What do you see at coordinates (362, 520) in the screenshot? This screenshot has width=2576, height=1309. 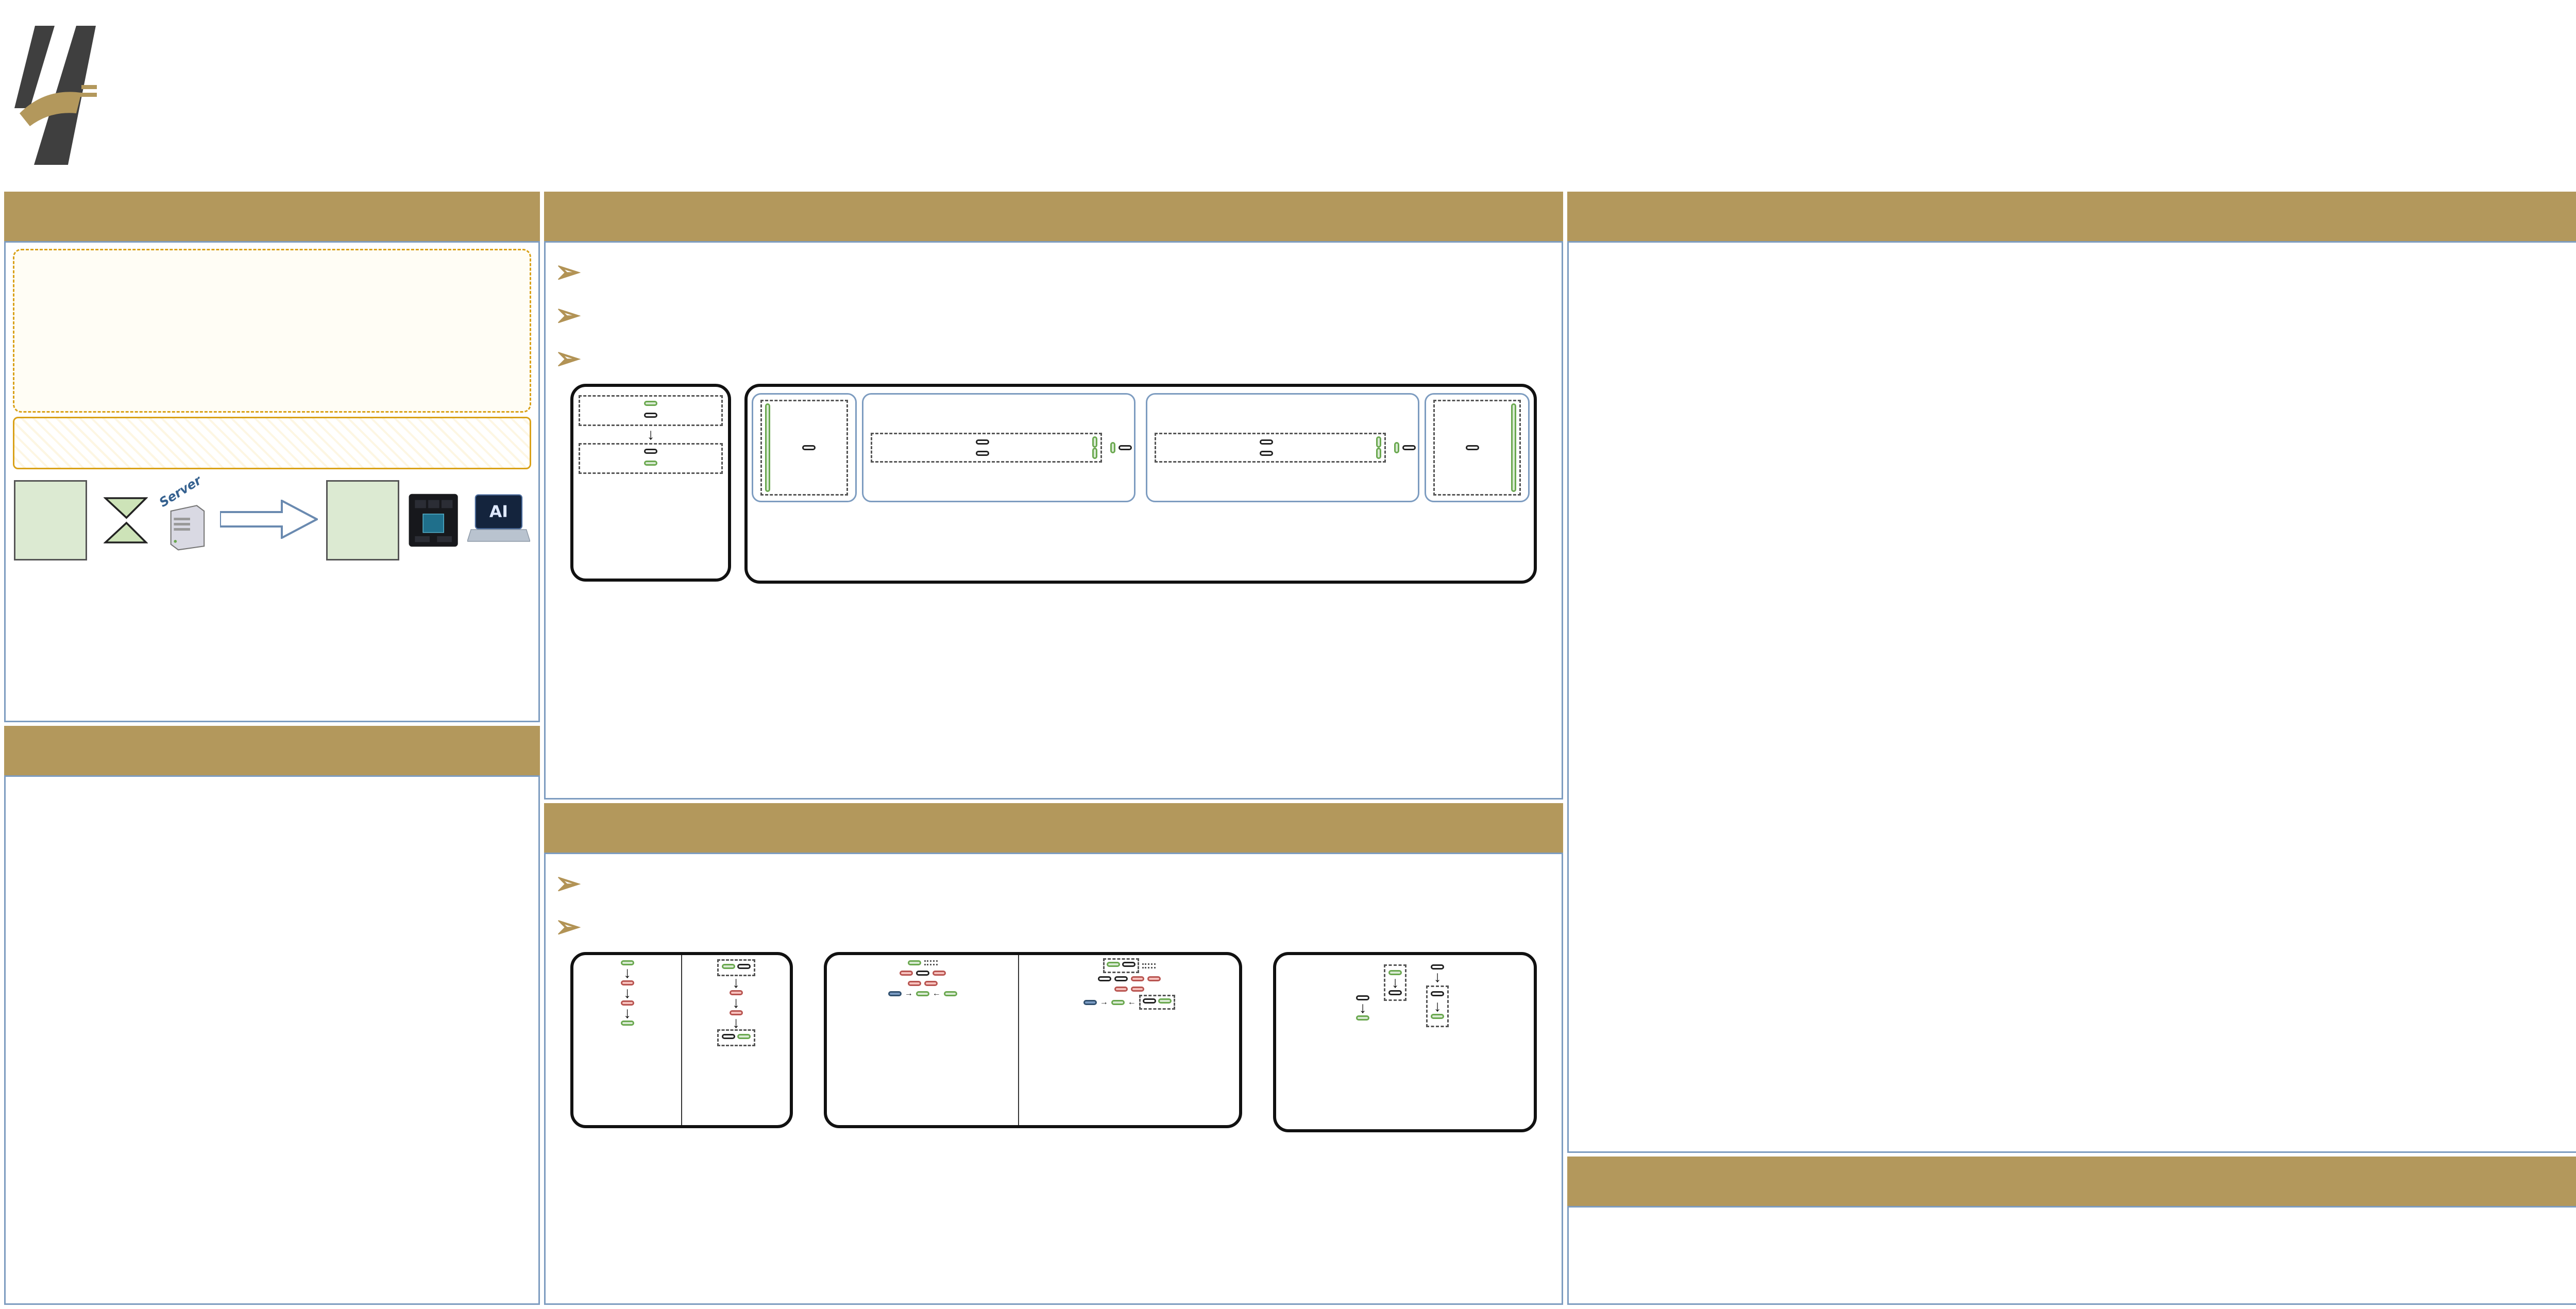 I see `int8-box` at bounding box center [362, 520].